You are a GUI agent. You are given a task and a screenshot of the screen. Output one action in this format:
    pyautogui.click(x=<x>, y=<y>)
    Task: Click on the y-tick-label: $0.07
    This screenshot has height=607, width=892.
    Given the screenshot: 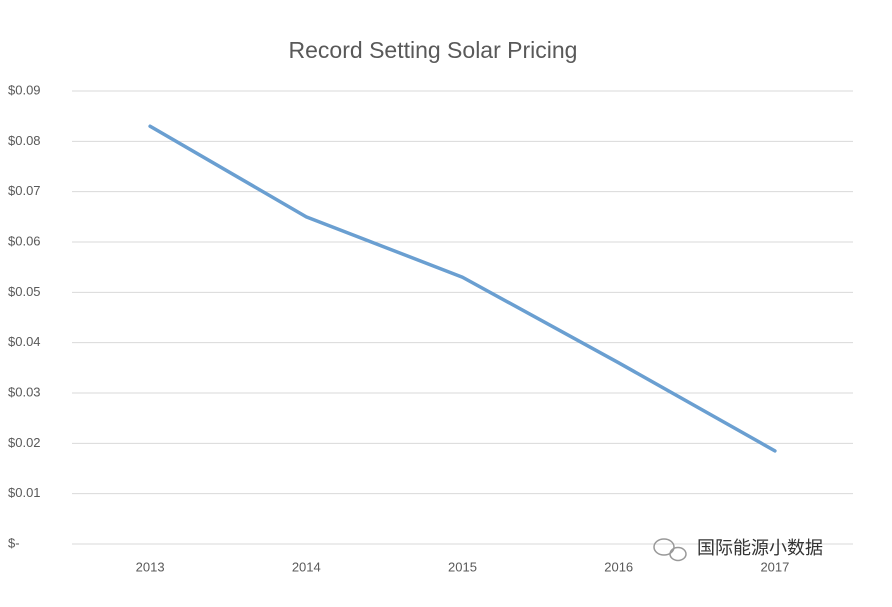 What is the action you would take?
    pyautogui.click(x=24, y=190)
    